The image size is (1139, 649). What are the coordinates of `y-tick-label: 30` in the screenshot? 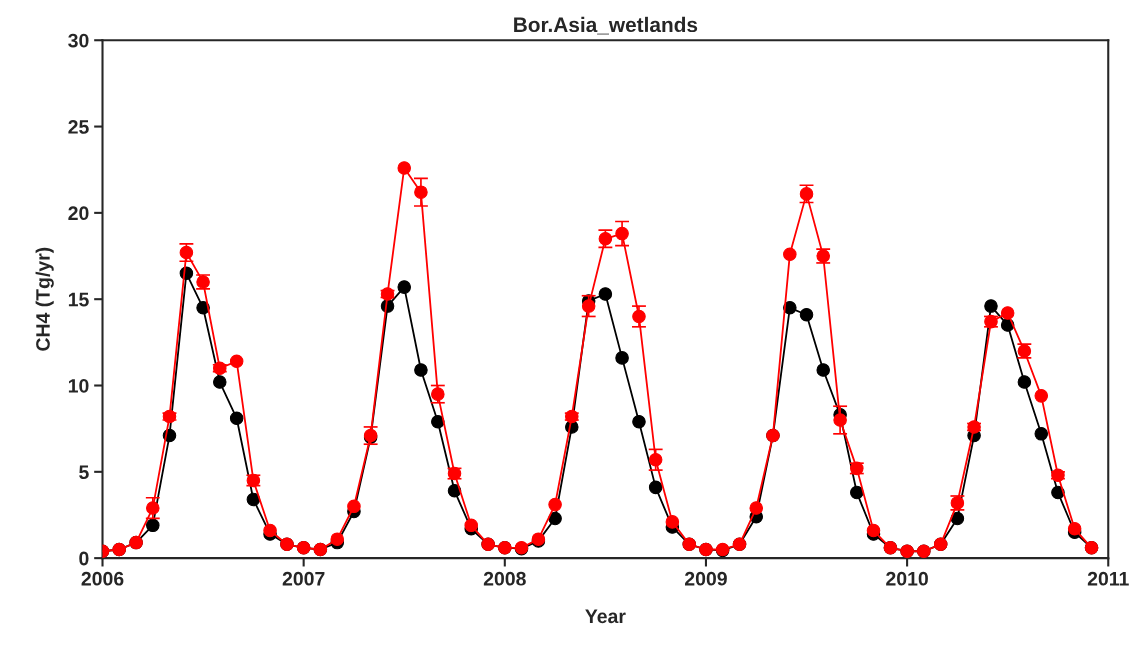 It's located at (78, 40).